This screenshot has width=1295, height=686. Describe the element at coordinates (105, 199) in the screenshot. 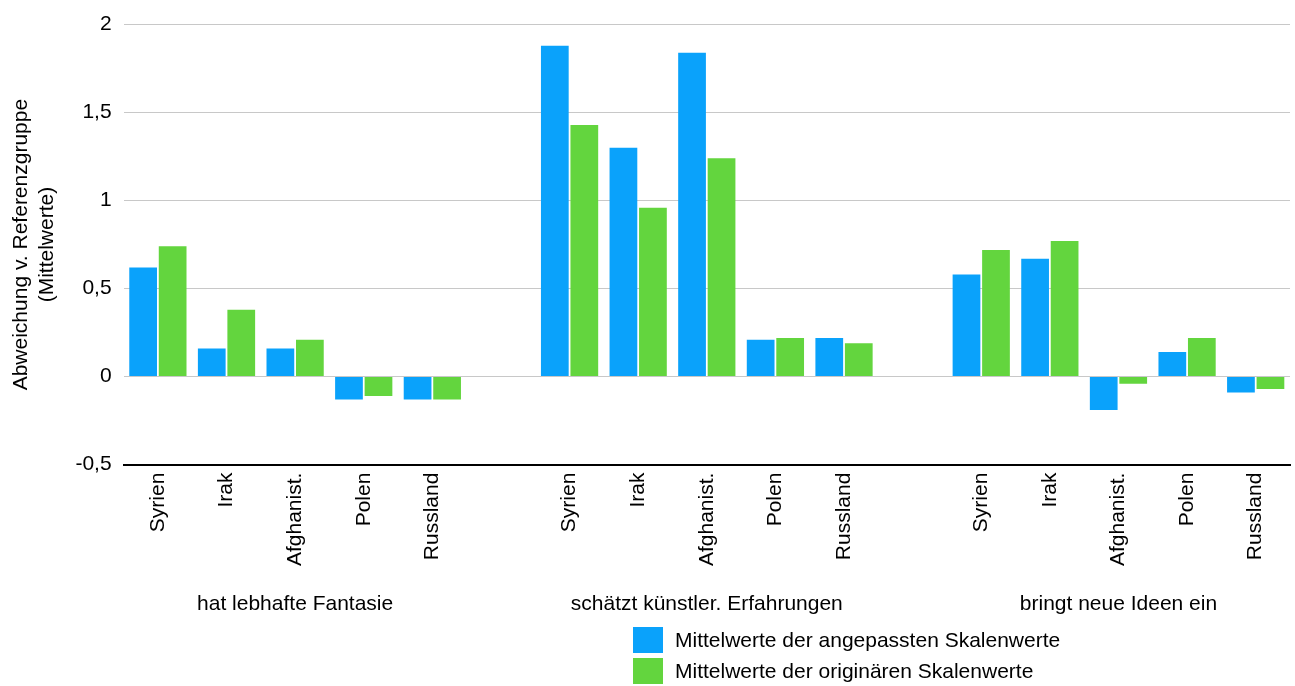

I see `y-tick-label: 1` at that location.